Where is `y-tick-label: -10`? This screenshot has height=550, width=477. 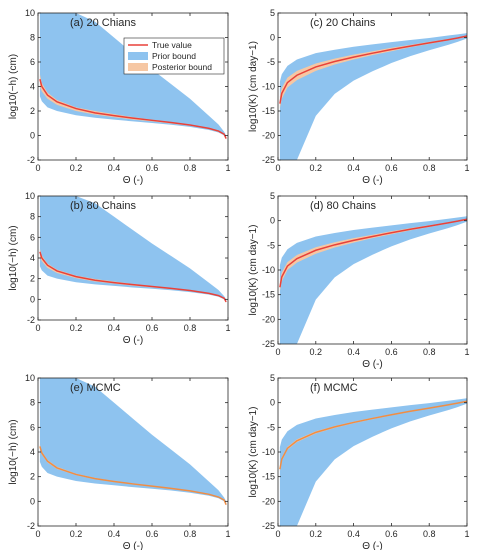
y-tick-label: -10 is located at coordinates (268, 87).